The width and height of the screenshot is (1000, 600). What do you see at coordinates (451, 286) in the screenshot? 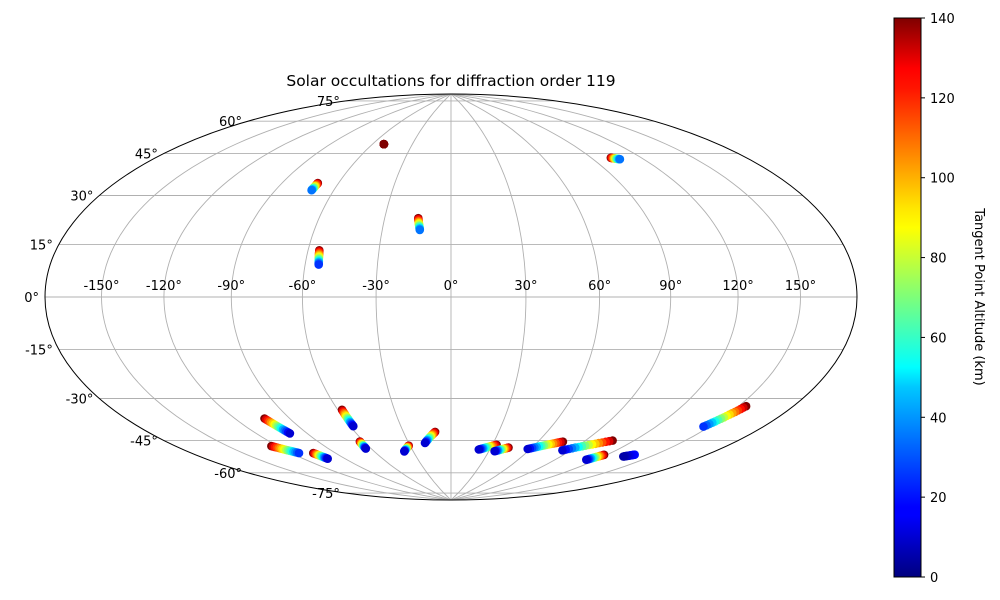
I see `lon-tick-label: 0°` at bounding box center [451, 286].